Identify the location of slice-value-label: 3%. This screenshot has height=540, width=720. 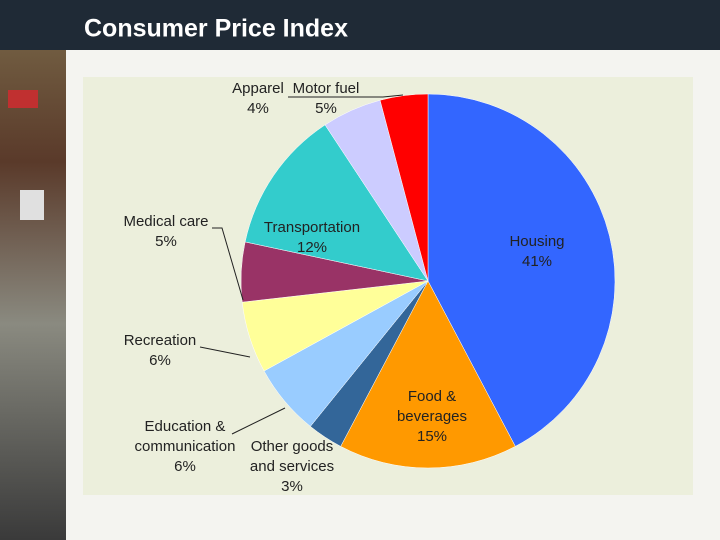
(292, 486).